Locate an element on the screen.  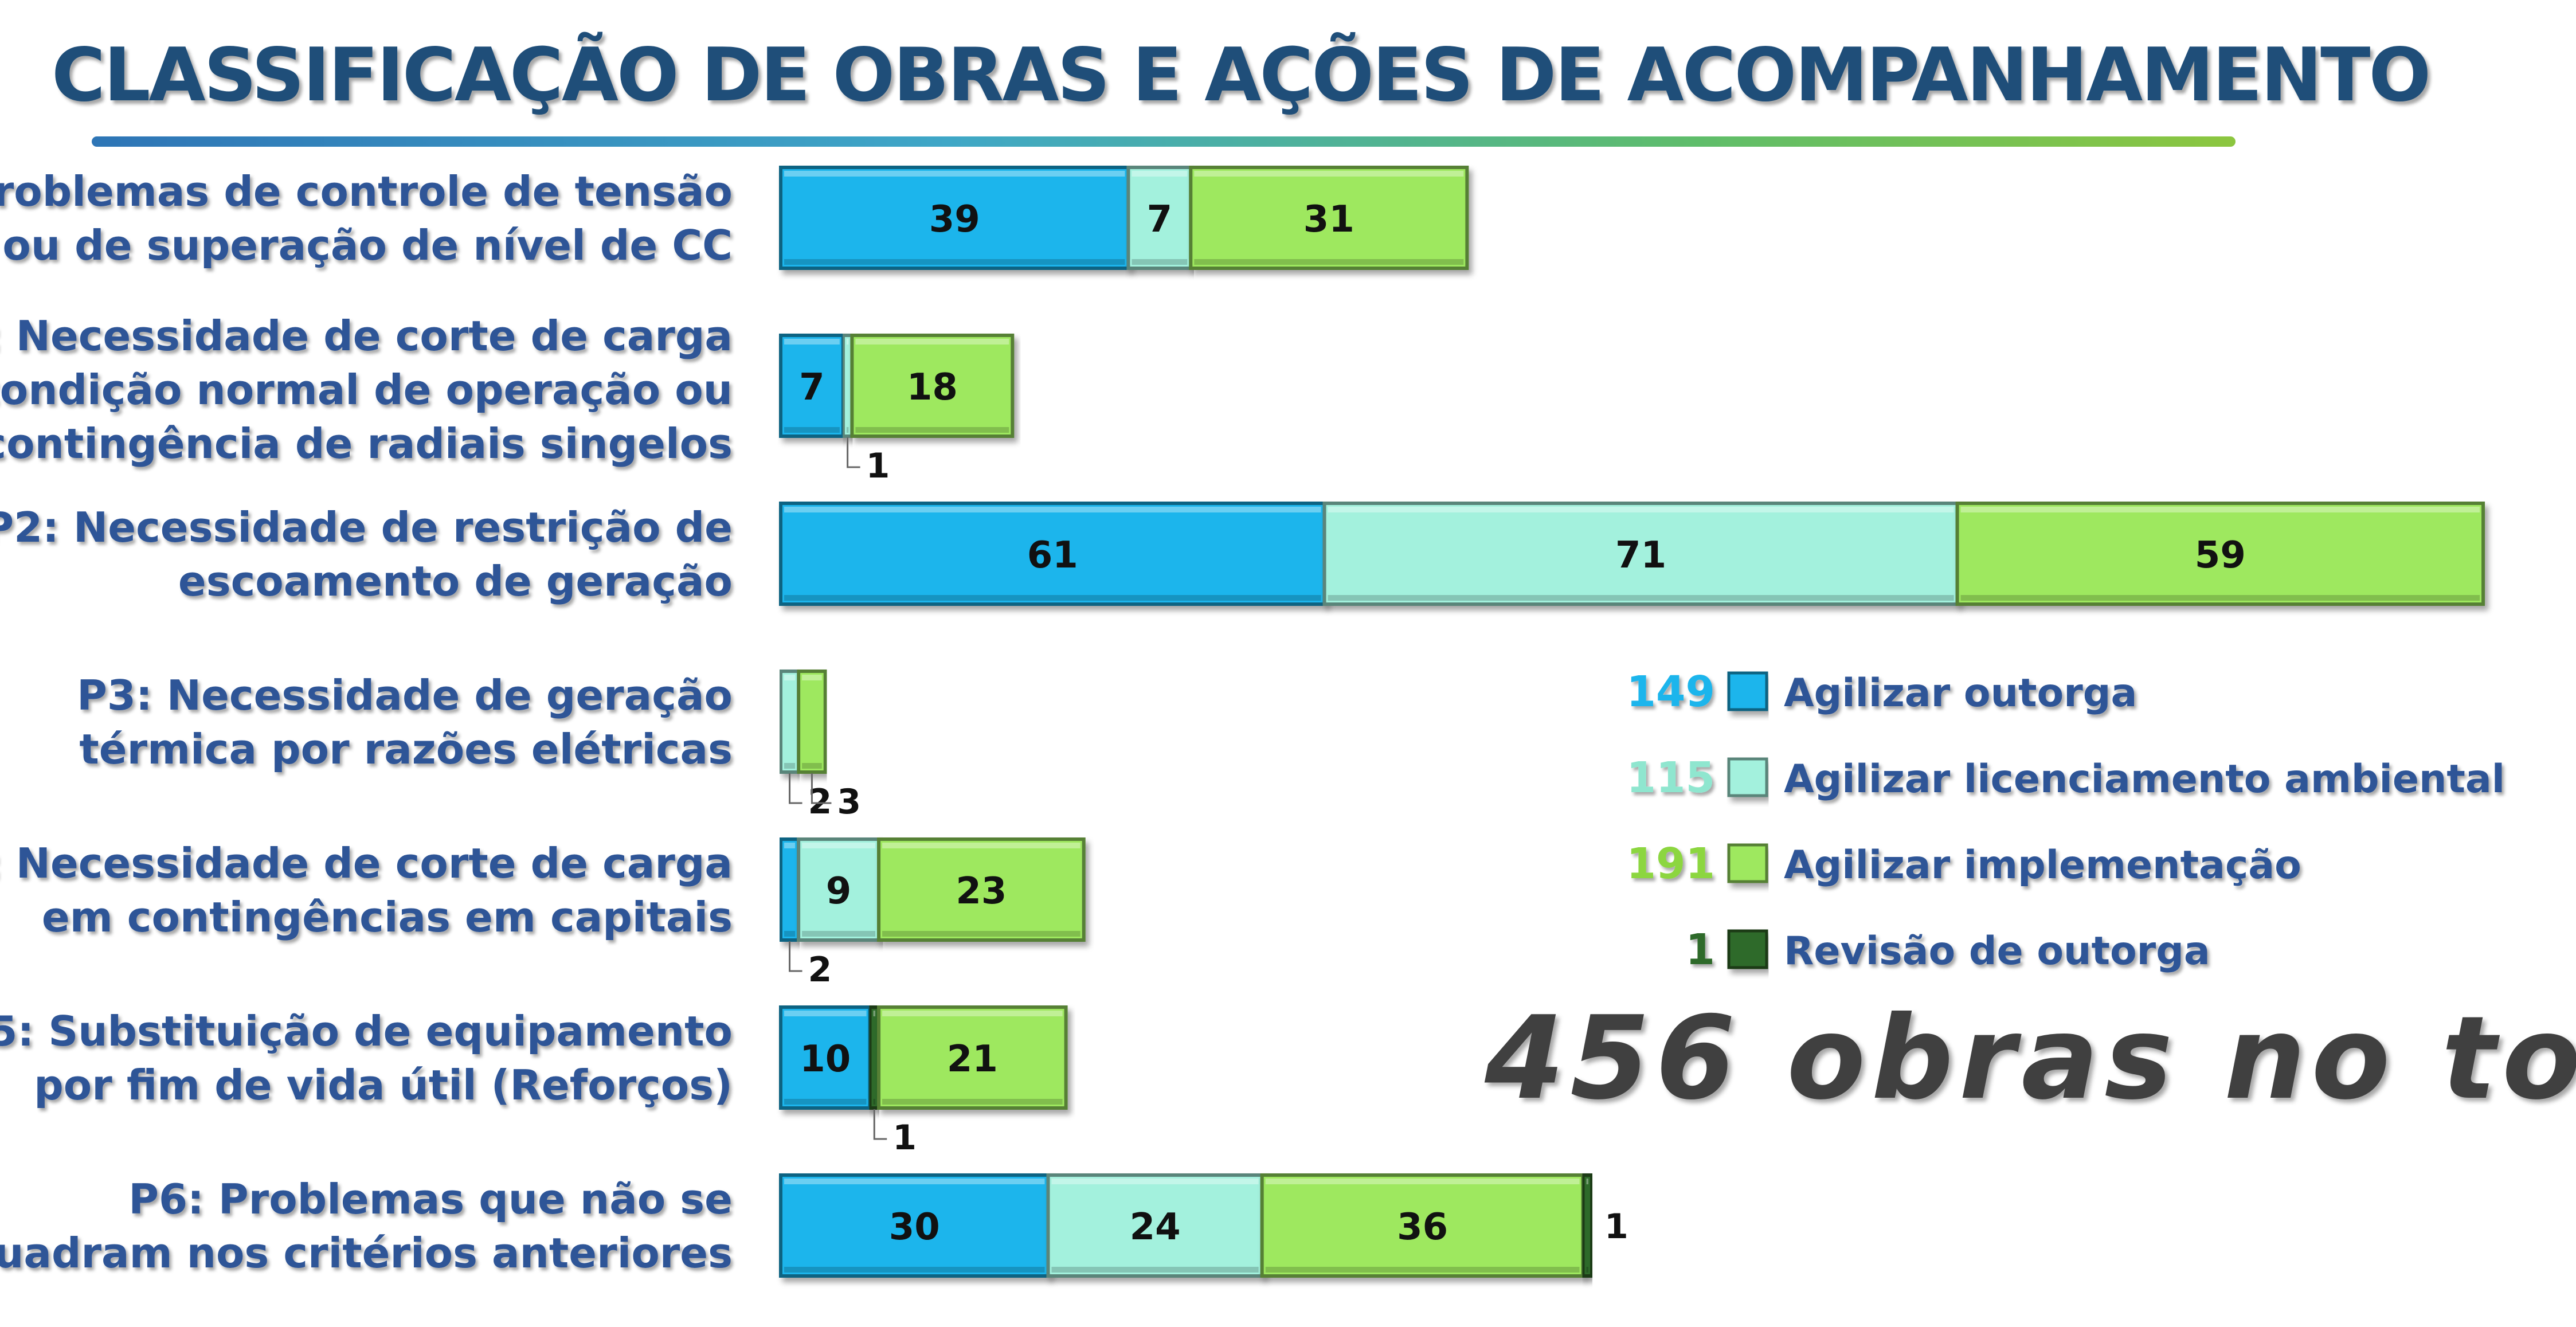
bar-segment: 23 is located at coordinates (981, 890).